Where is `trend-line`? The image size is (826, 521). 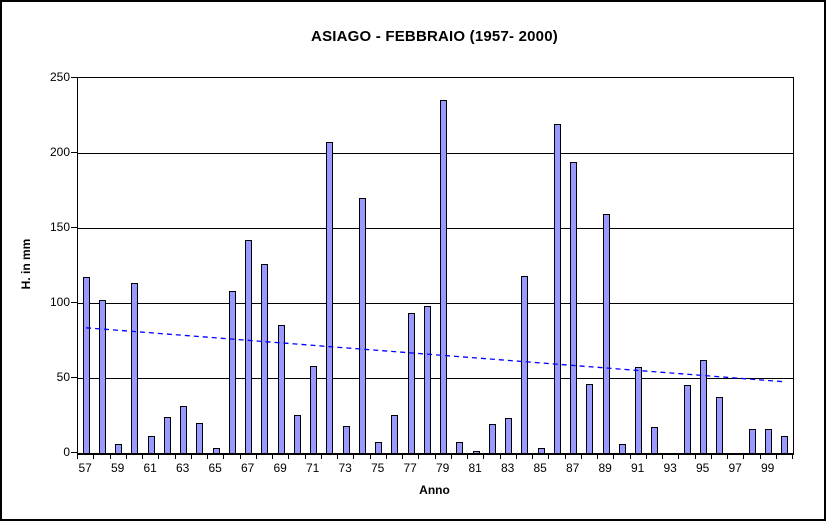 trend-line is located at coordinates (435, 355).